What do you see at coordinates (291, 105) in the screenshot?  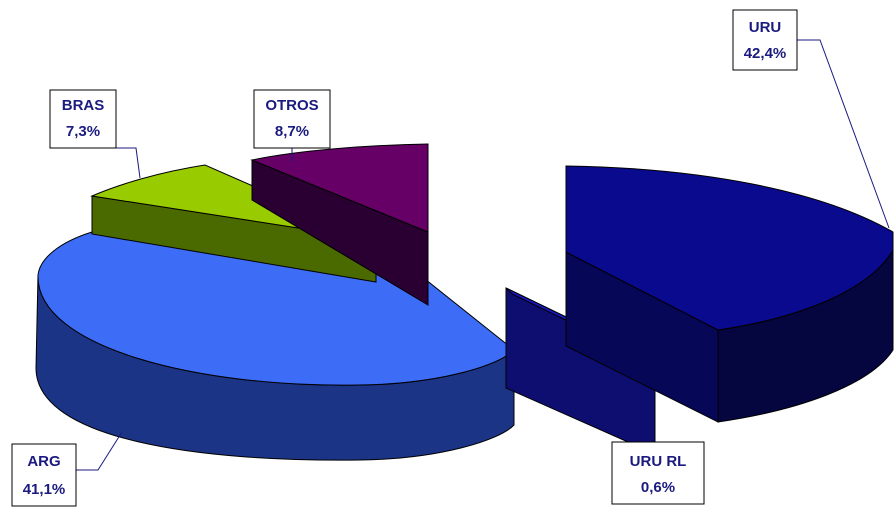 I see `label-otros-name: OTROS` at bounding box center [291, 105].